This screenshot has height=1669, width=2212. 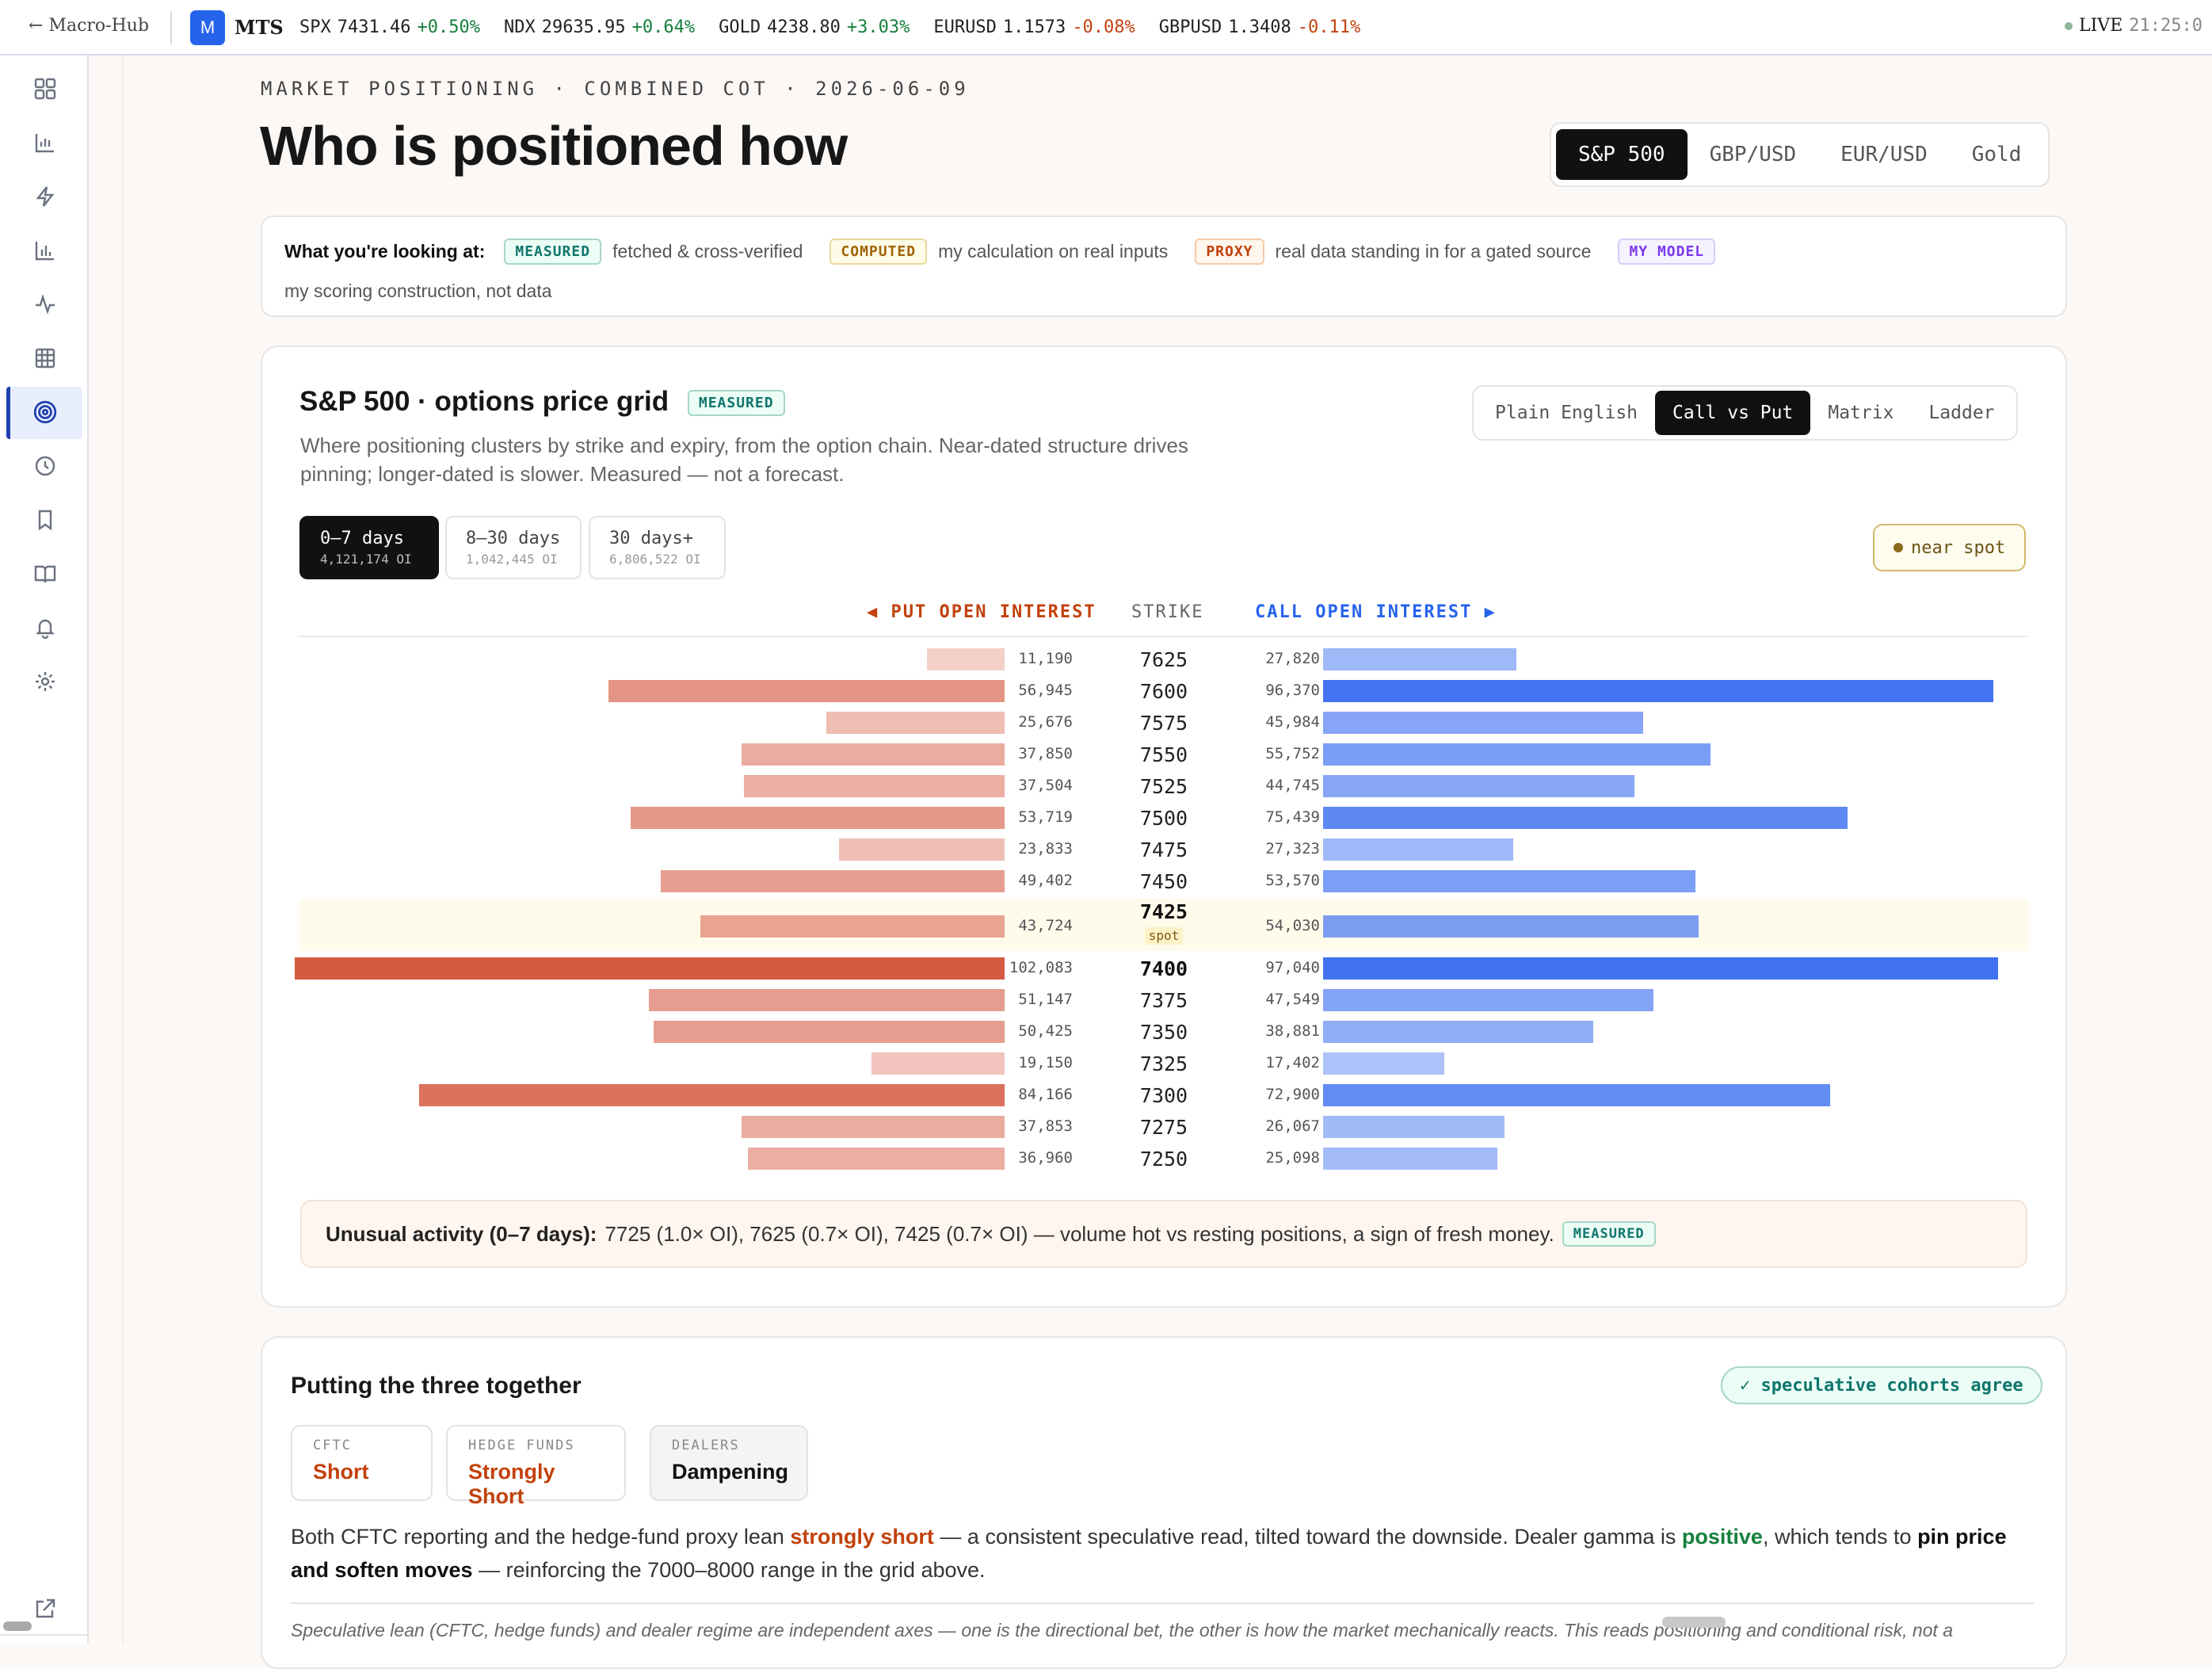 I want to click on grid-title-text: S&P 500 · options price grid, so click(x=484, y=401).